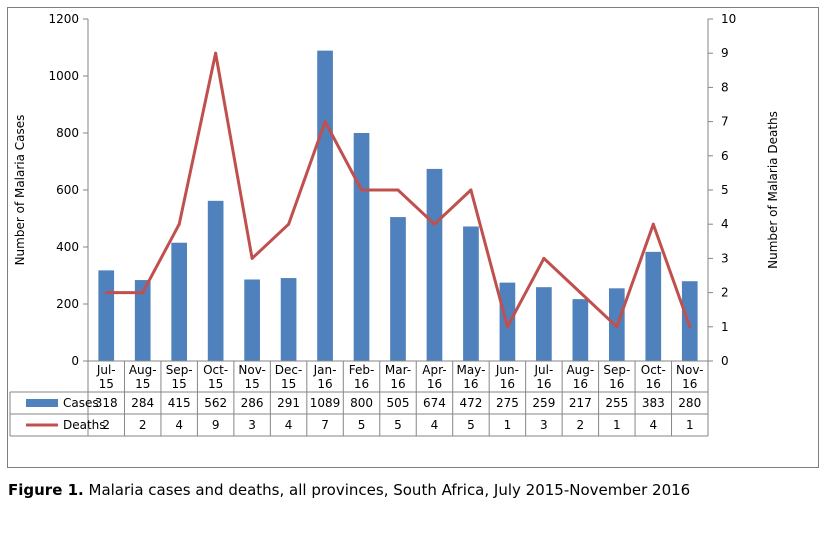  What do you see at coordinates (252, 403) in the screenshot?
I see `table-value-cases: 286` at bounding box center [252, 403].